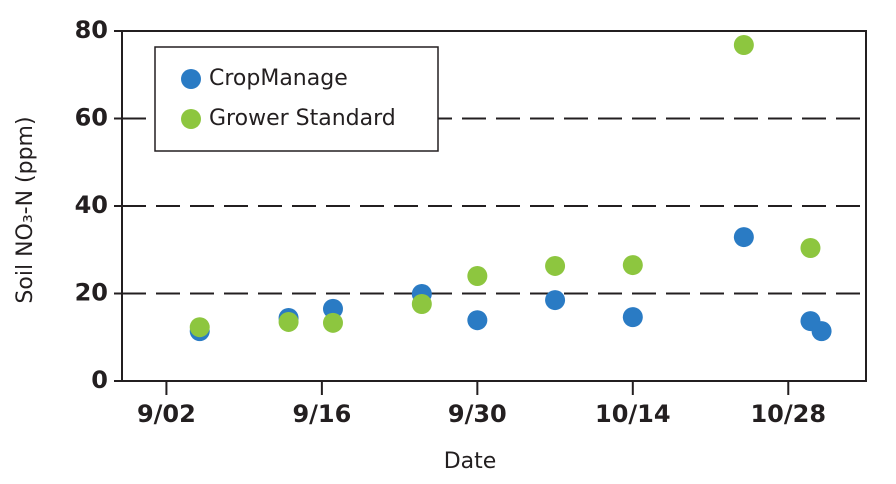 This screenshot has height=484, width=896. What do you see at coordinates (91, 293) in the screenshot?
I see `y-tick-label: 20` at bounding box center [91, 293].